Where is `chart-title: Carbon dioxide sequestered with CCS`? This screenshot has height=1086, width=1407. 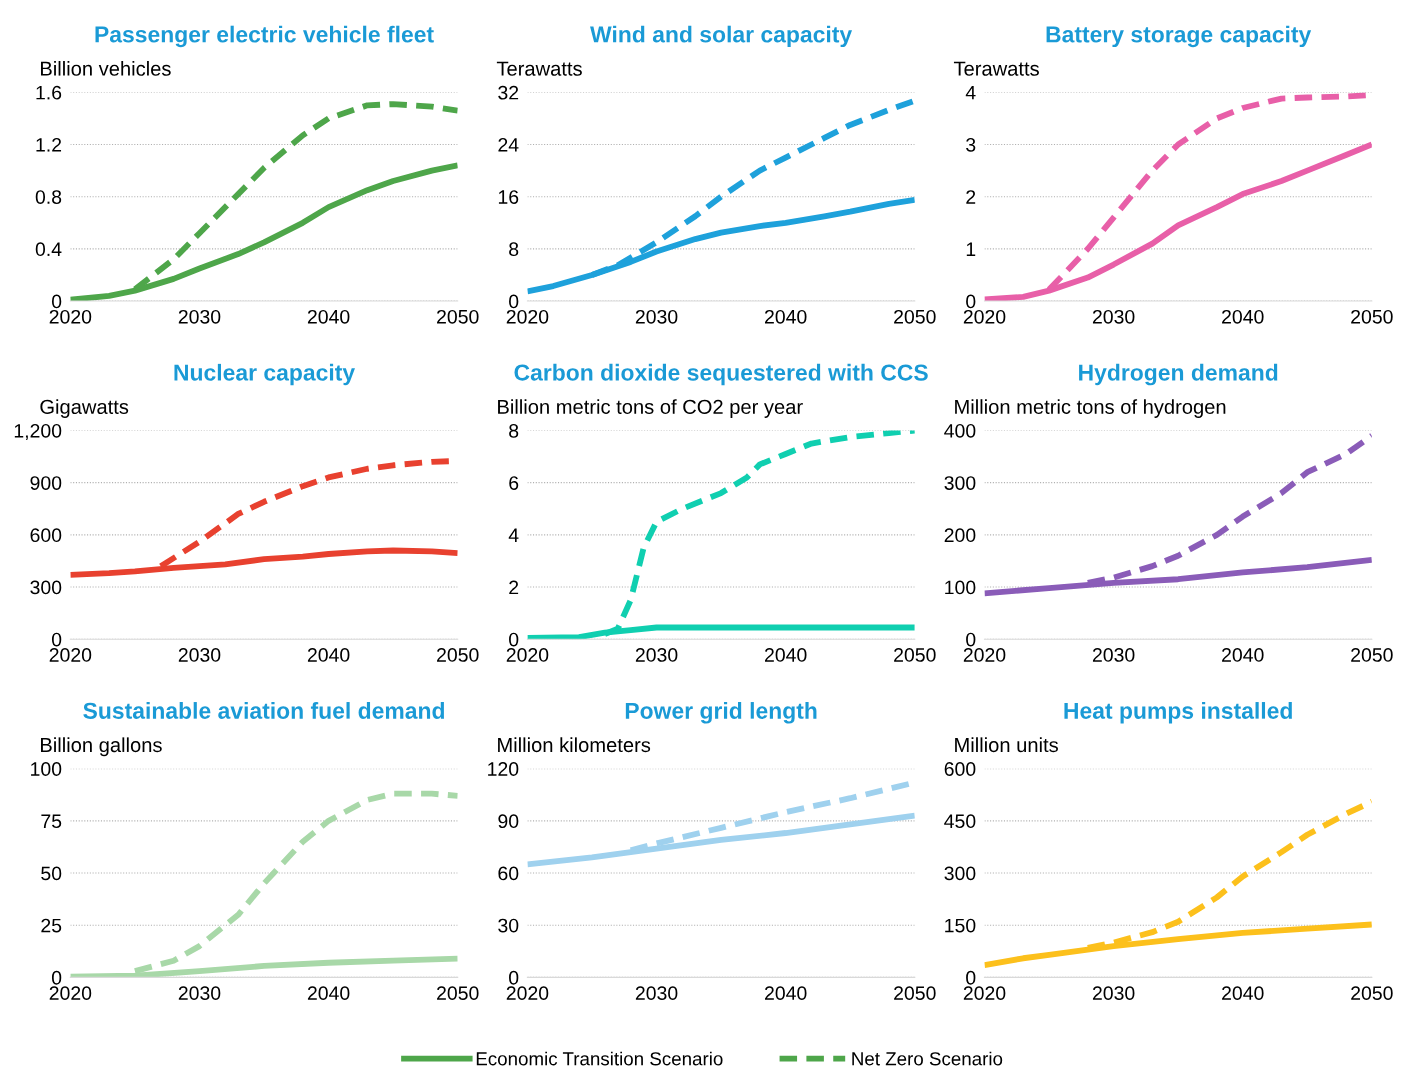 chart-title: Carbon dioxide sequestered with CCS is located at coordinates (721, 374).